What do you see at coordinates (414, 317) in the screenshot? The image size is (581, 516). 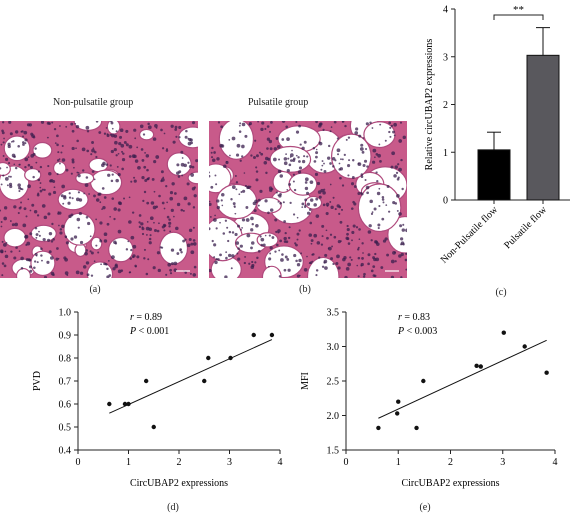 I see `annotation-r: r = 0.83` at bounding box center [414, 317].